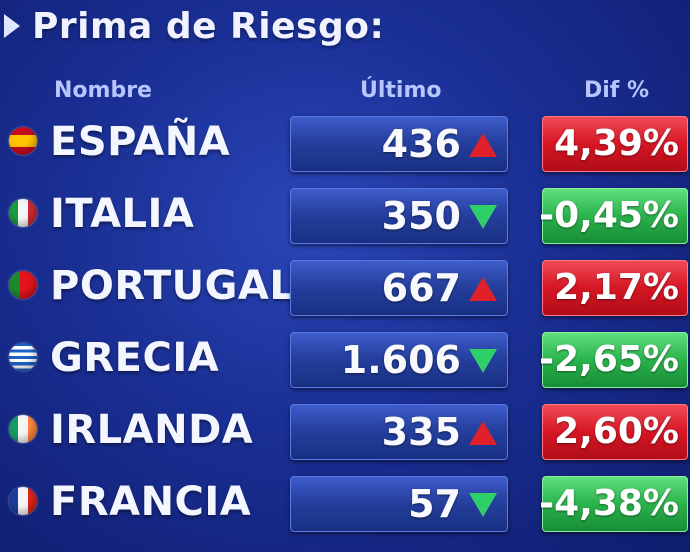 The width and height of the screenshot is (690, 552). I want to click on play-arrow-icon, so click(12, 26).